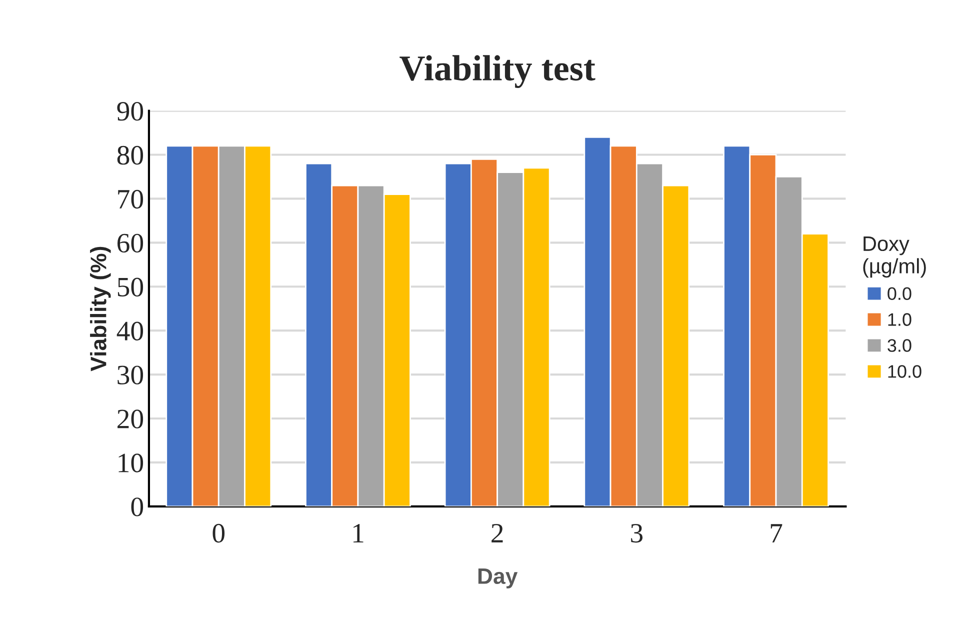 Image resolution: width=961 pixels, height=633 pixels. Describe the element at coordinates (776, 533) in the screenshot. I see `x-tick-label: 7` at that location.